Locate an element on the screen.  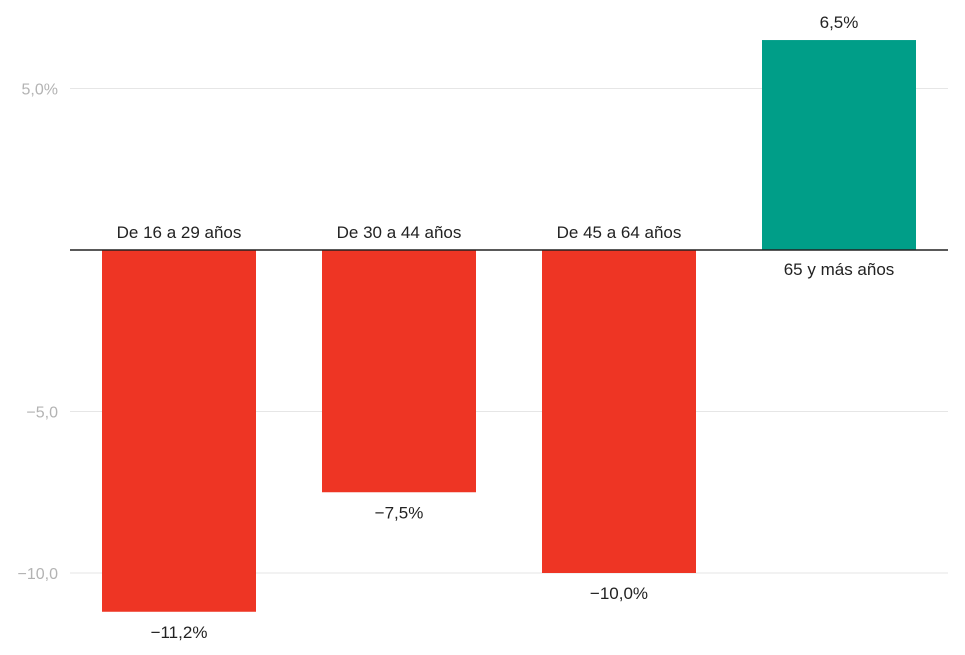
category-label: De 30 a 44 años is located at coordinates (399, 232).